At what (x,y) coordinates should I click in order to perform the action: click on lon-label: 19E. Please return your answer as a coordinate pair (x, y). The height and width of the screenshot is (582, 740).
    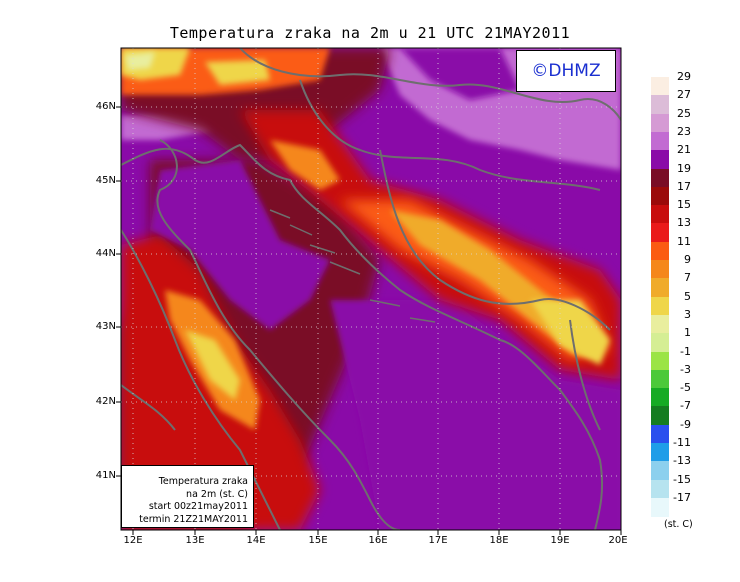
    Looking at the image, I should click on (560, 540).